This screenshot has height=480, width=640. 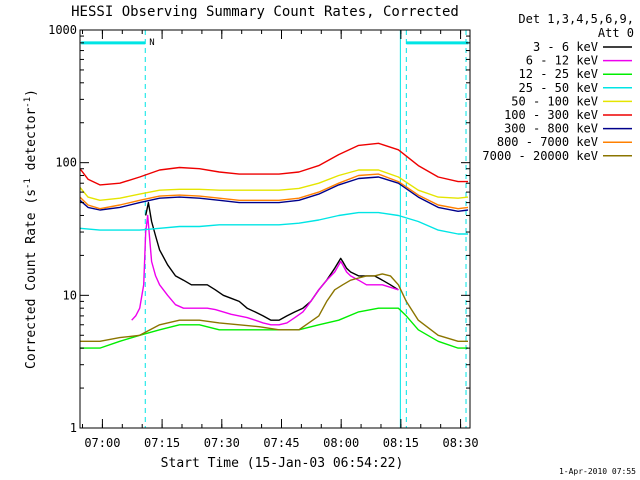 I want to click on footer-date: 1-Apr-2010 07:55, so click(x=597, y=471).